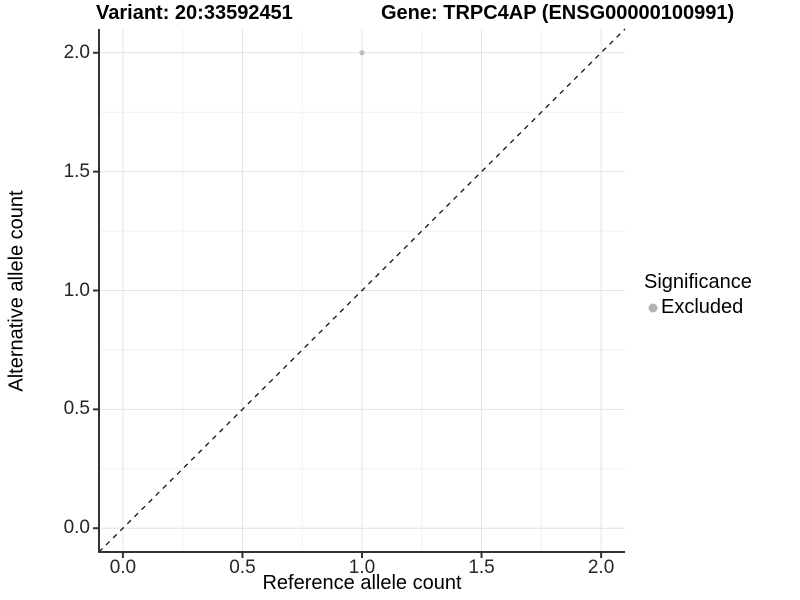 This screenshot has height=600, width=800. I want to click on x-tick-label: 0.5, so click(242, 567).